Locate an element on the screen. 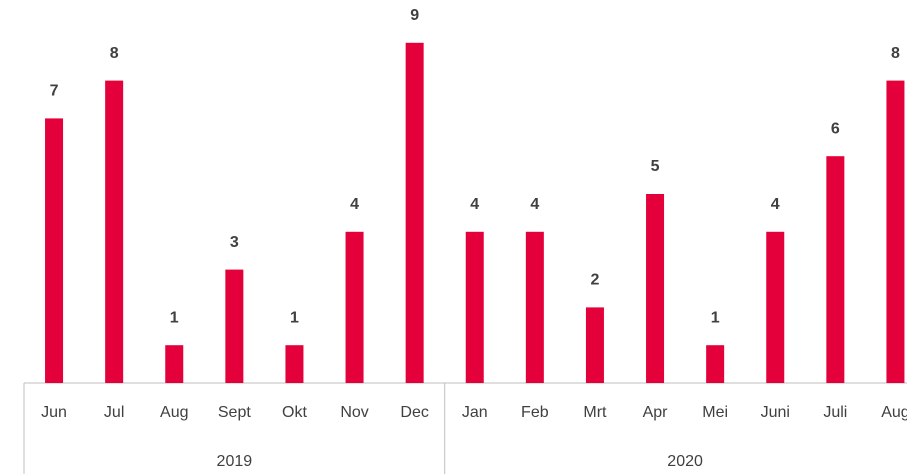  value-label: 5 is located at coordinates (655, 166).